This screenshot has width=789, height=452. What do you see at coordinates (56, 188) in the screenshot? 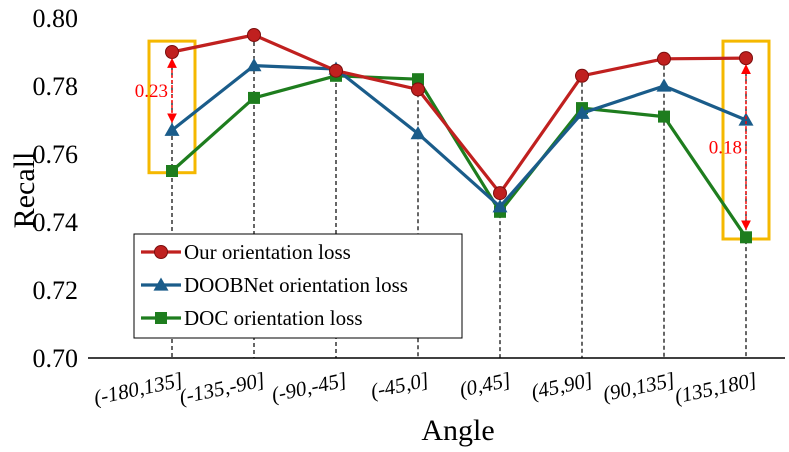
I see `y-tick-labels: 0.70 0.72 0.74 0.76 0.78 0.80` at bounding box center [56, 188].